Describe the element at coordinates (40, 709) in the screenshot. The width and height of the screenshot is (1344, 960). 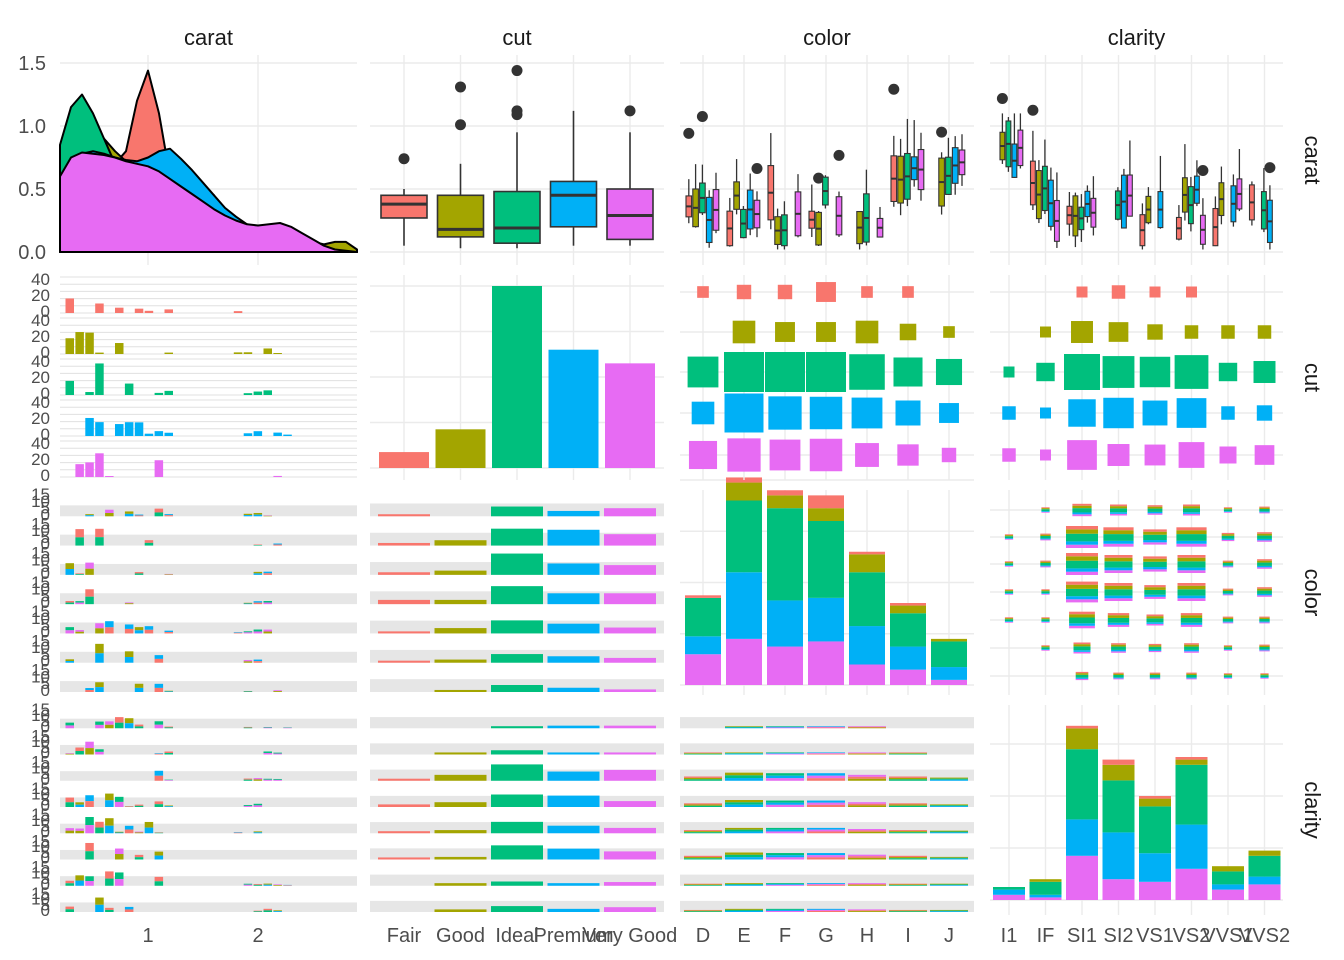
I see `hist-clar-ytick-0-0: 15` at that location.